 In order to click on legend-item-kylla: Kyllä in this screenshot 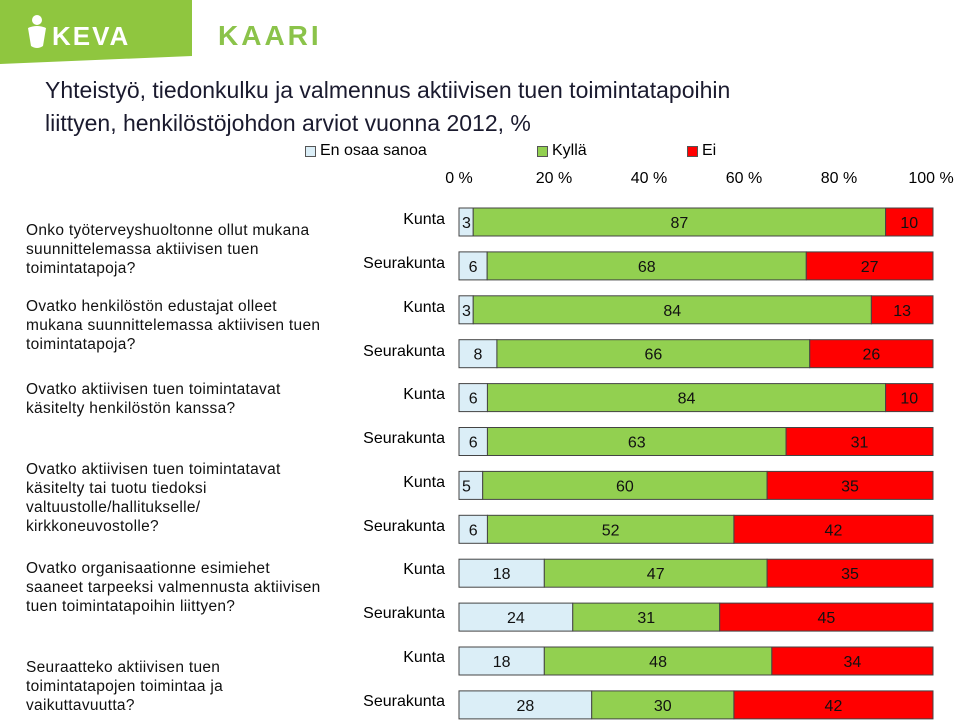, I will do `click(562, 151)`.